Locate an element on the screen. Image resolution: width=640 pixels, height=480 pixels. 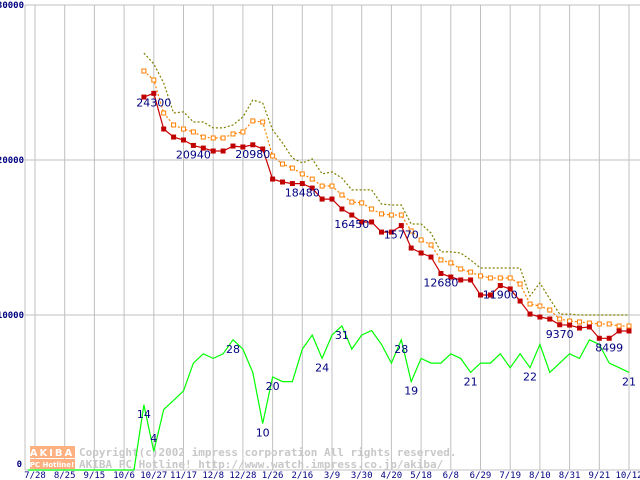
data-label-min: 11900 is located at coordinates (500, 295).